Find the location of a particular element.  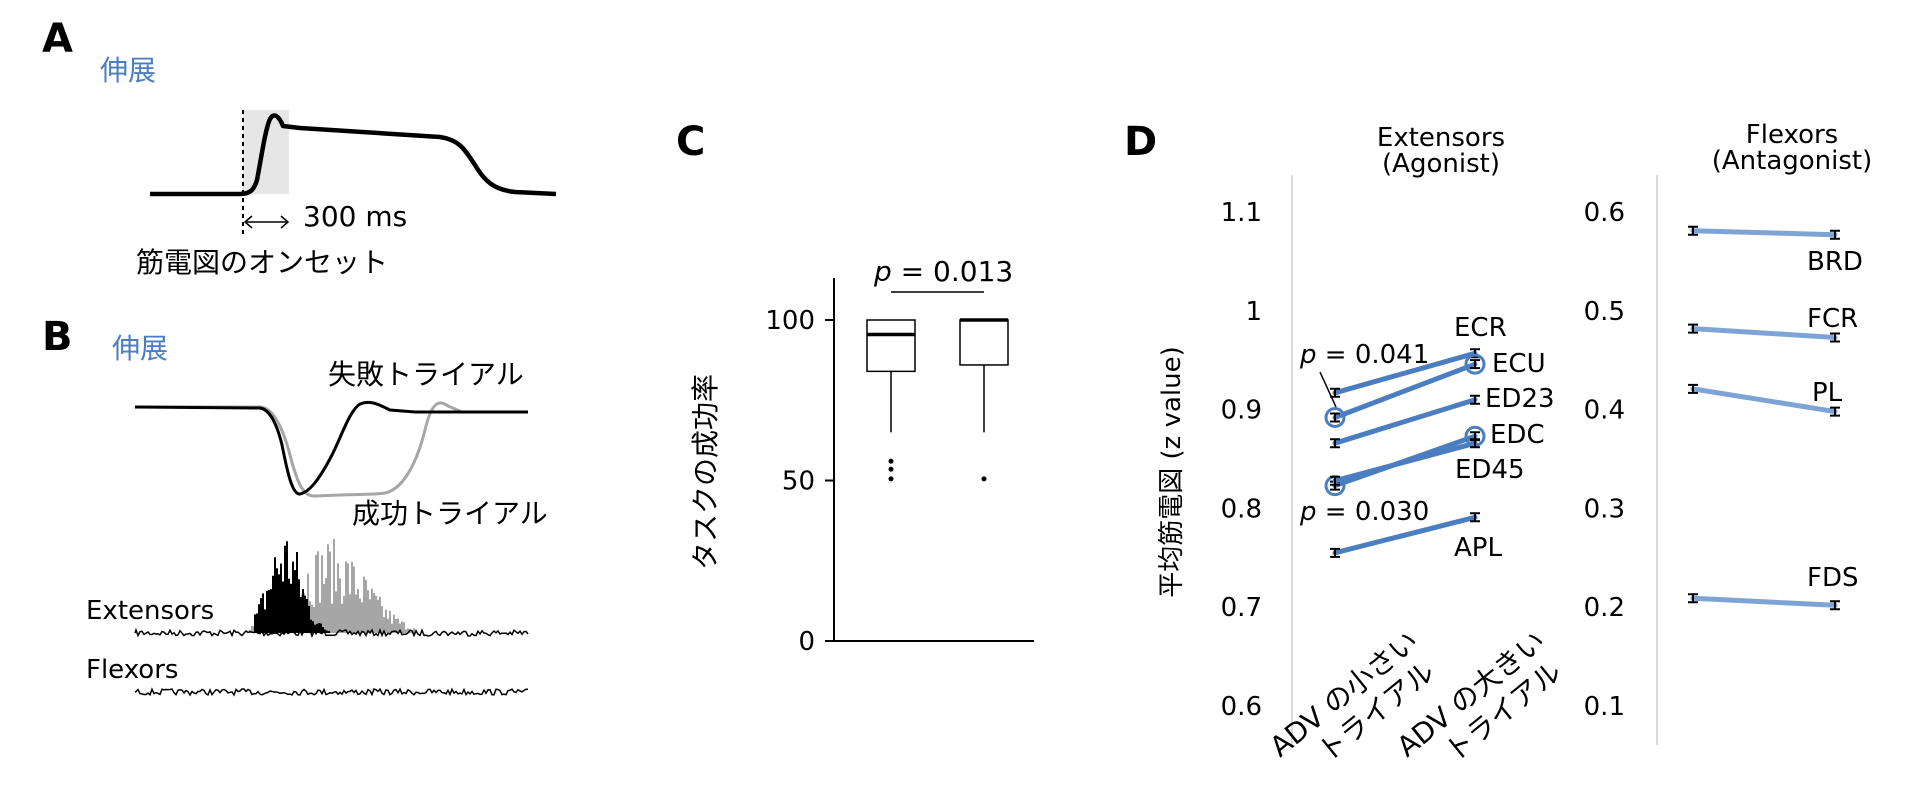

d-flex-ytick-label-5: 0.6 is located at coordinates (1604, 213).